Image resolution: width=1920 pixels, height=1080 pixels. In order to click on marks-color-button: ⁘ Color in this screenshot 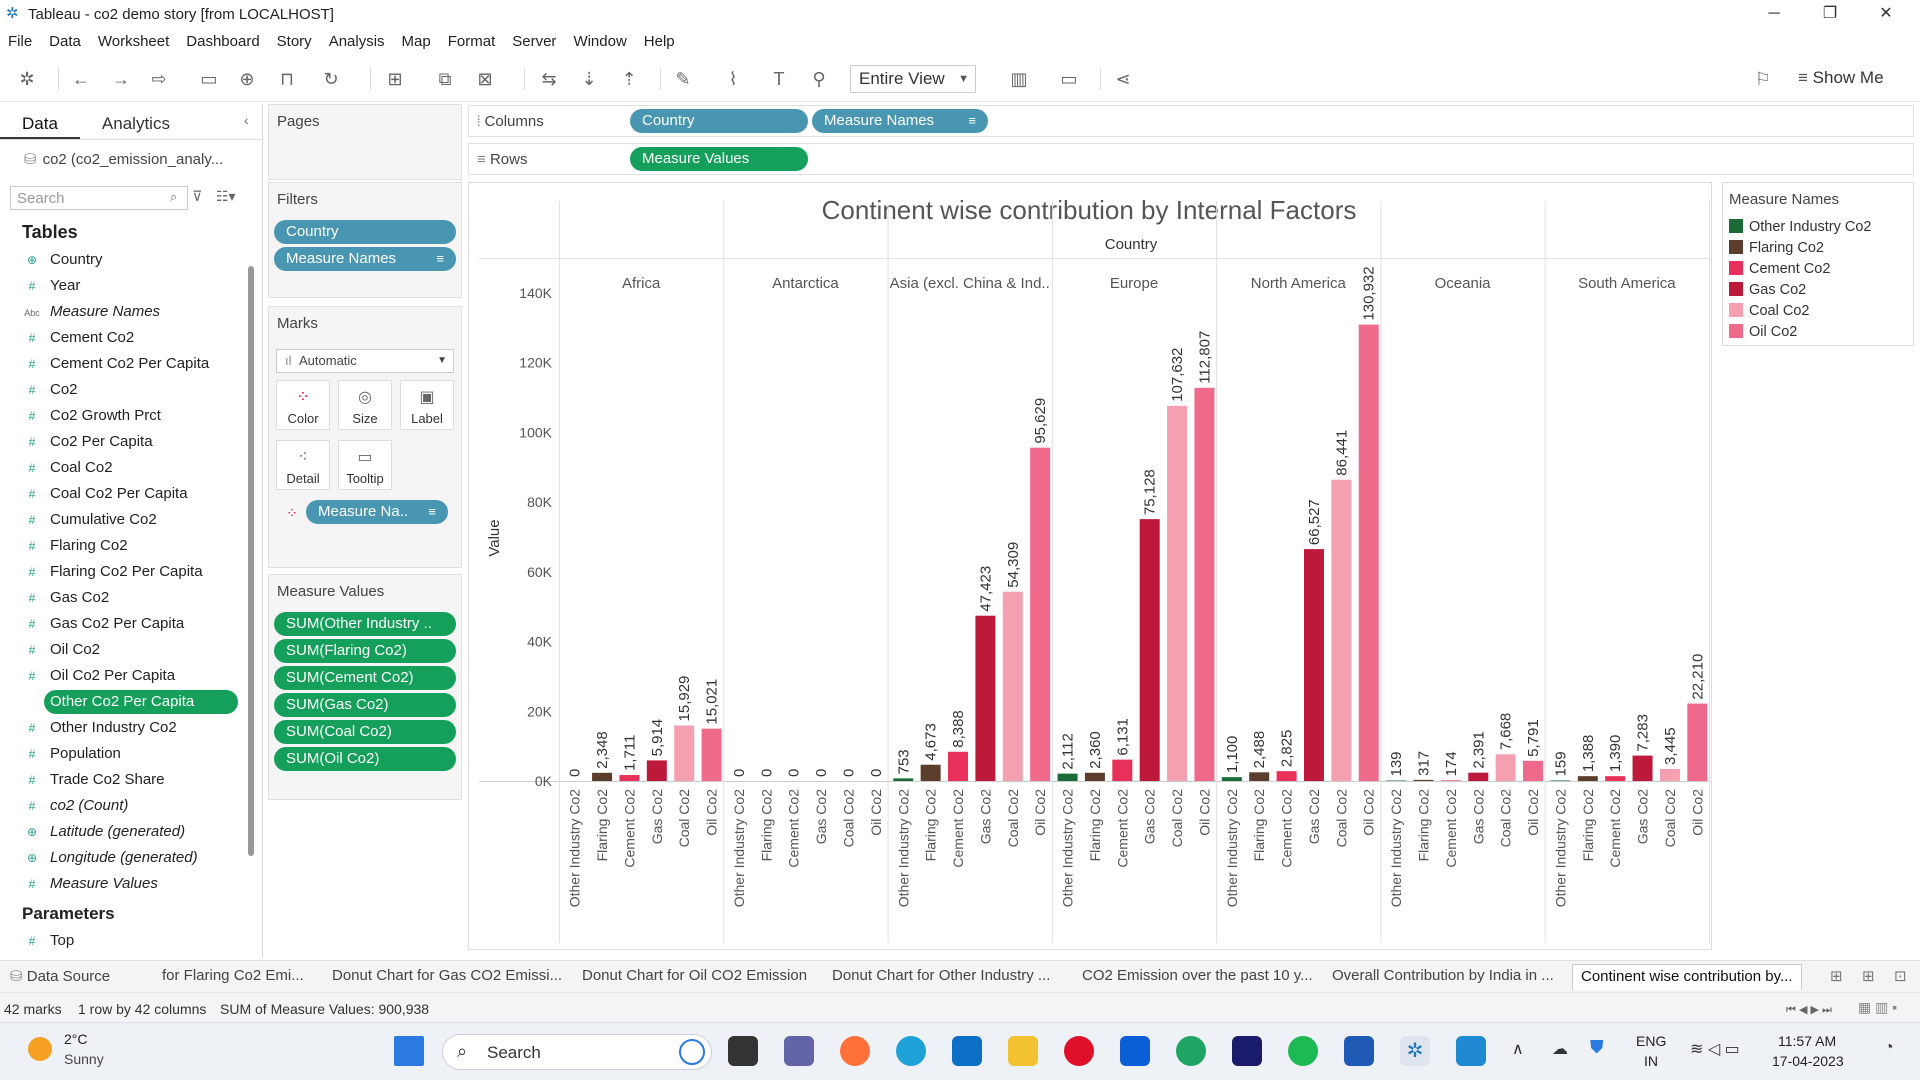, I will do `click(303, 405)`.